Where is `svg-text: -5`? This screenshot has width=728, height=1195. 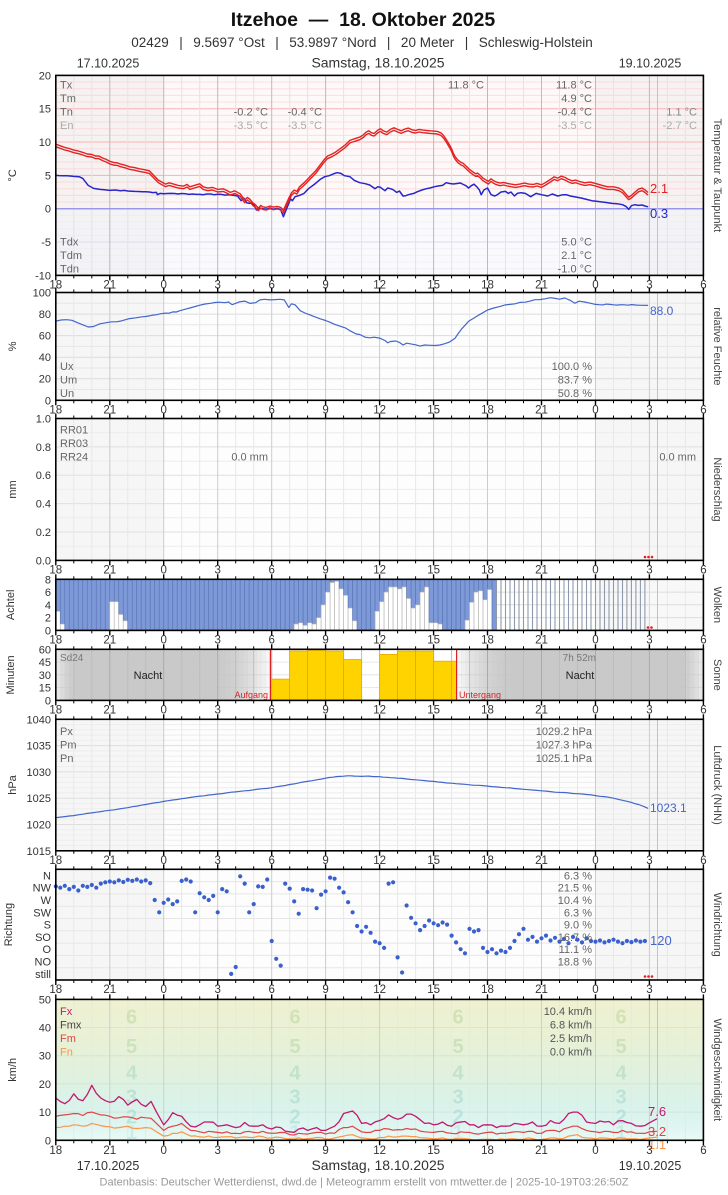 svg-text: -5 is located at coordinates (46, 243).